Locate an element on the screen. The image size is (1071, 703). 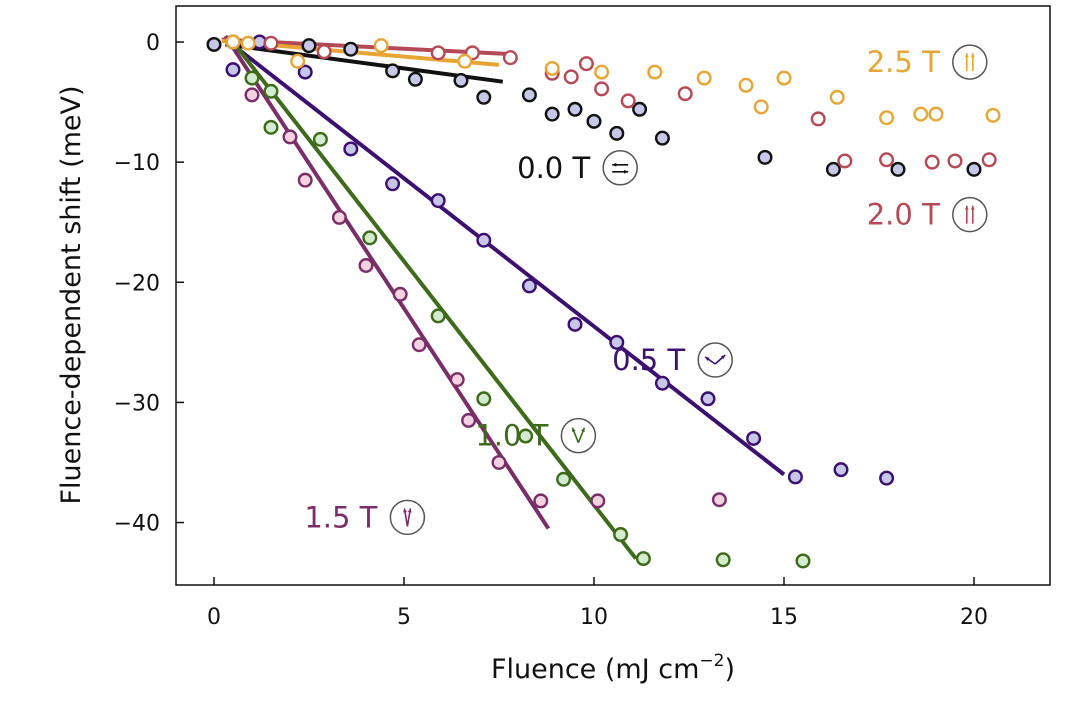
canted-arrows-icon is located at coordinates (715, 360).